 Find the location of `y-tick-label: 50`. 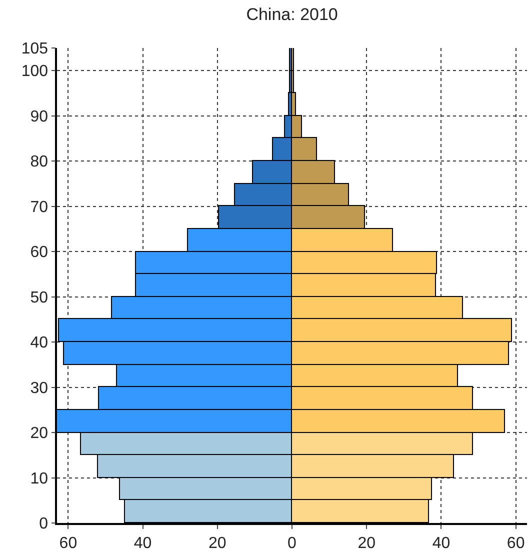

y-tick-label: 50 is located at coordinates (39, 297).